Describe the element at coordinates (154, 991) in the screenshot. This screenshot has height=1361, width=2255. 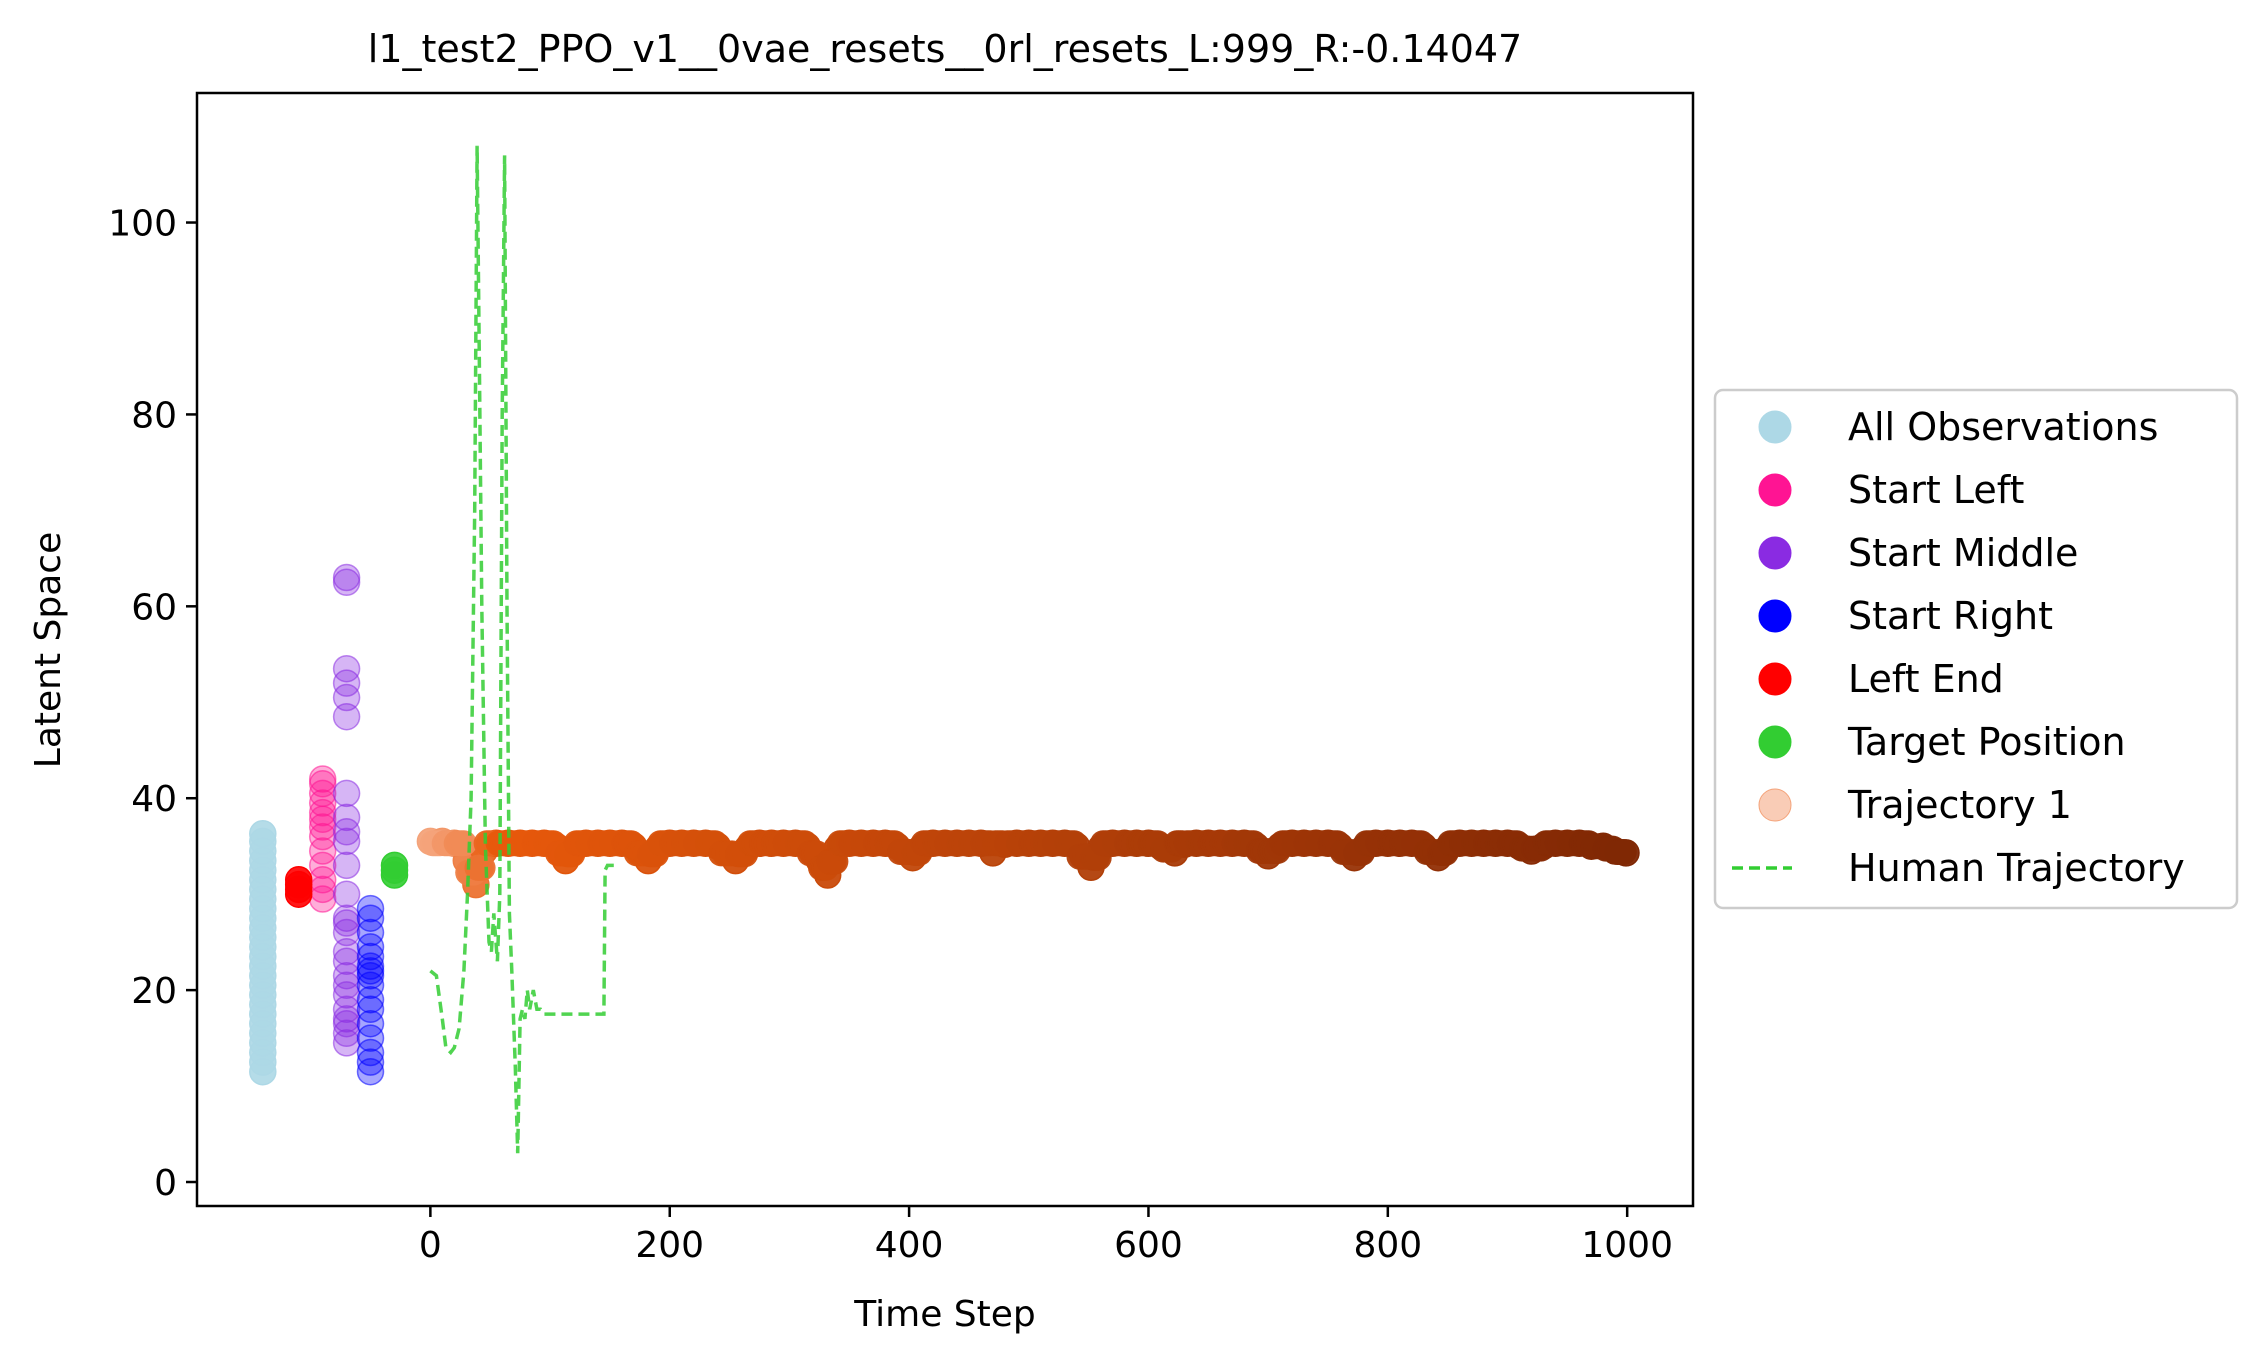
I see `y-tick-label: 20` at that location.